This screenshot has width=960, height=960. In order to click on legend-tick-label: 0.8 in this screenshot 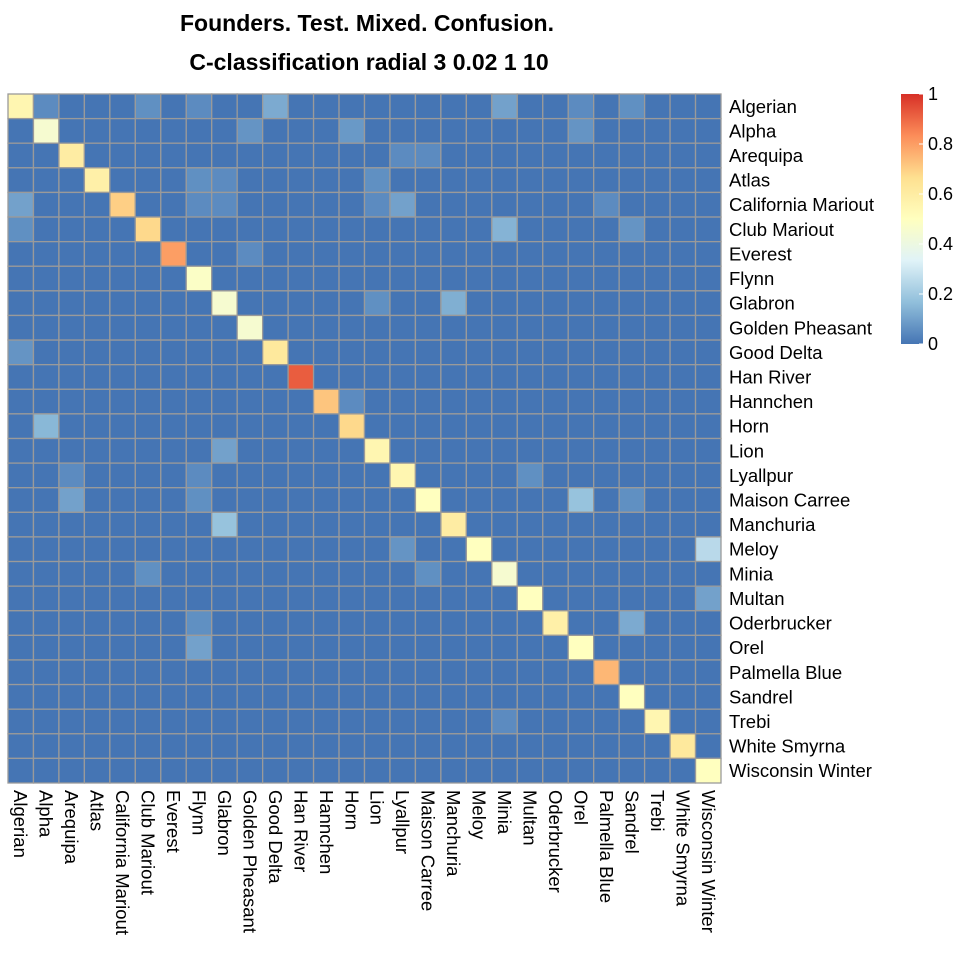, I will do `click(940, 144)`.